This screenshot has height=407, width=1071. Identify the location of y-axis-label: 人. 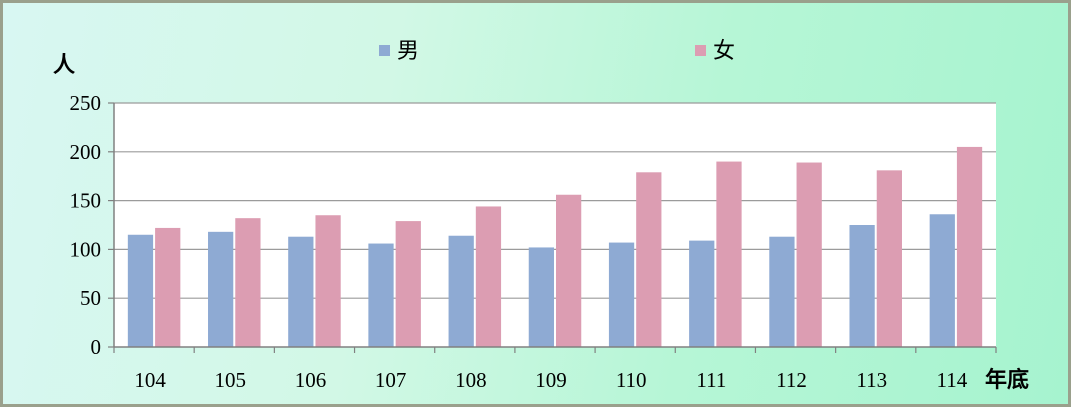
(64, 64).